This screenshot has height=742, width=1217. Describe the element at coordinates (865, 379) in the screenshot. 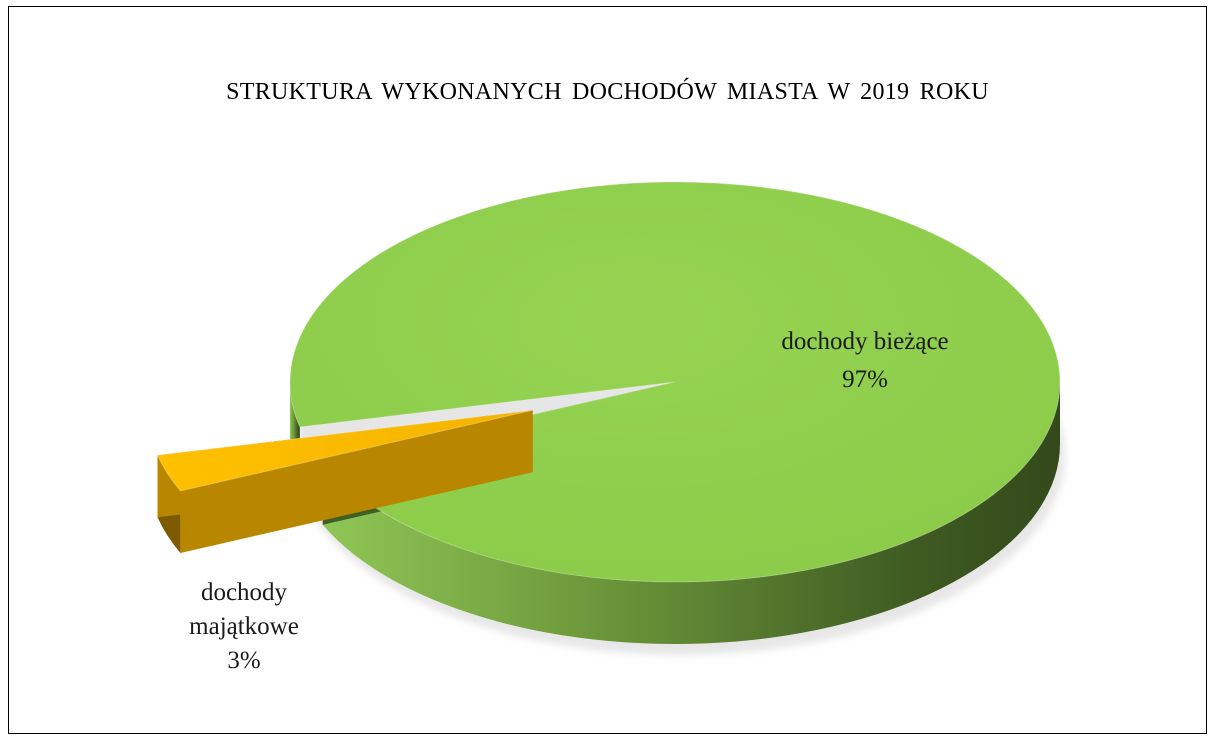

I see `value-dochody-biezace: 97%` at that location.